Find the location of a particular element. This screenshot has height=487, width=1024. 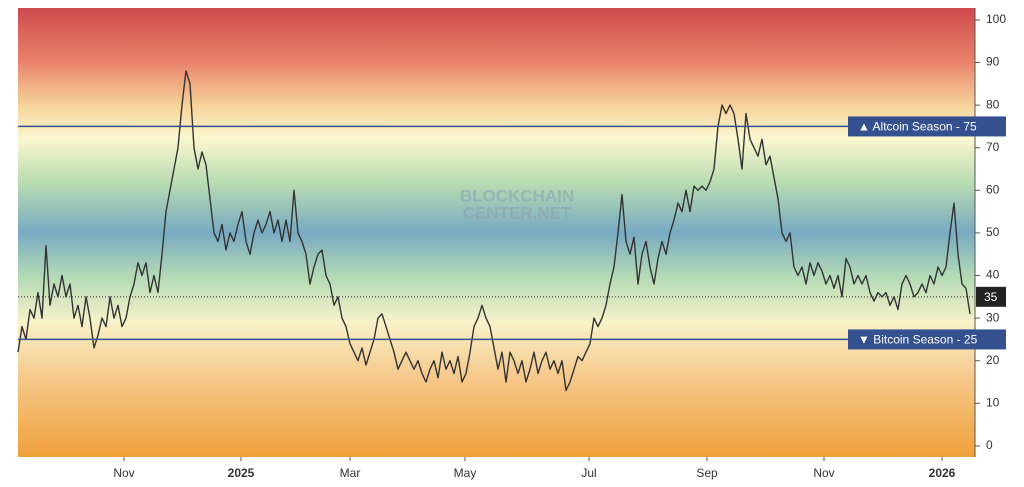

x-tick-label: May is located at coordinates (465, 473).